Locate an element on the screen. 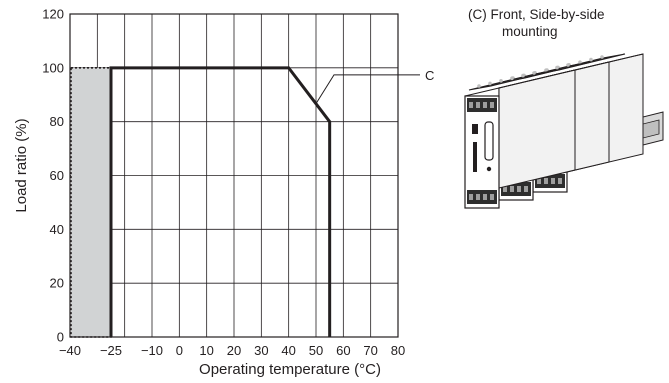  y-tick-label: 120 is located at coordinates (53, 14).